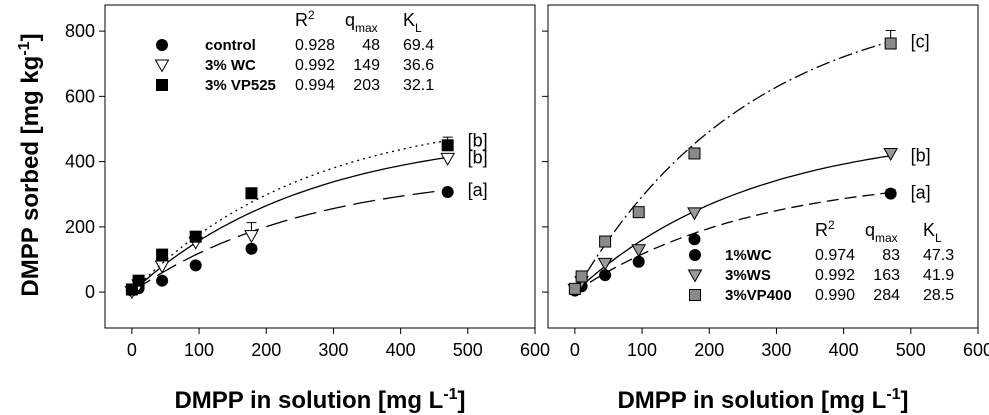 This screenshot has width=989, height=415. What do you see at coordinates (938, 295) in the screenshot?
I see `legend-kl-value: 28.5` at bounding box center [938, 295].